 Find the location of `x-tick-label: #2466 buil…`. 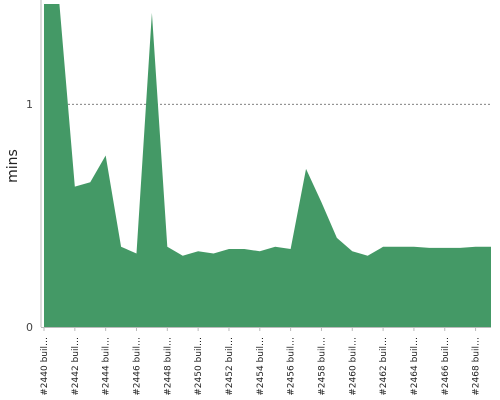

x-tick-label: #2466 buil… is located at coordinates (446, 366).